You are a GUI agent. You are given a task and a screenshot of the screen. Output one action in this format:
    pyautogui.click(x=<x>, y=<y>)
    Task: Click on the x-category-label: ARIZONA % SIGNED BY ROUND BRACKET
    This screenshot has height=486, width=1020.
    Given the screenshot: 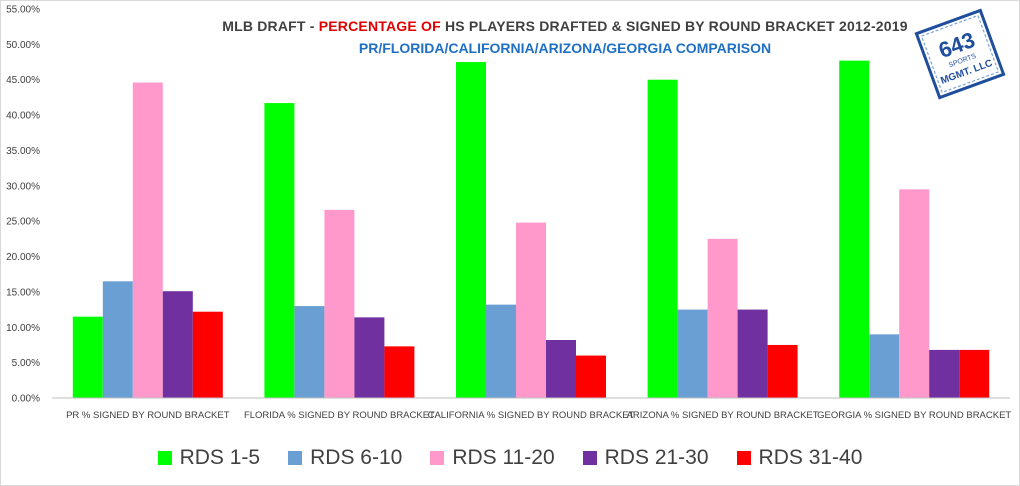 What is the action you would take?
    pyautogui.click(x=723, y=415)
    